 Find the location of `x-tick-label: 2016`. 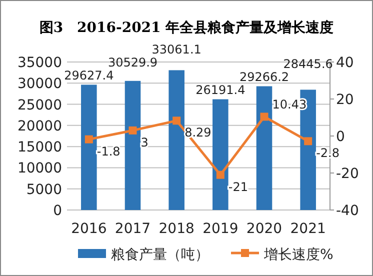

x-tick-label: 2016 is located at coordinates (89, 229).